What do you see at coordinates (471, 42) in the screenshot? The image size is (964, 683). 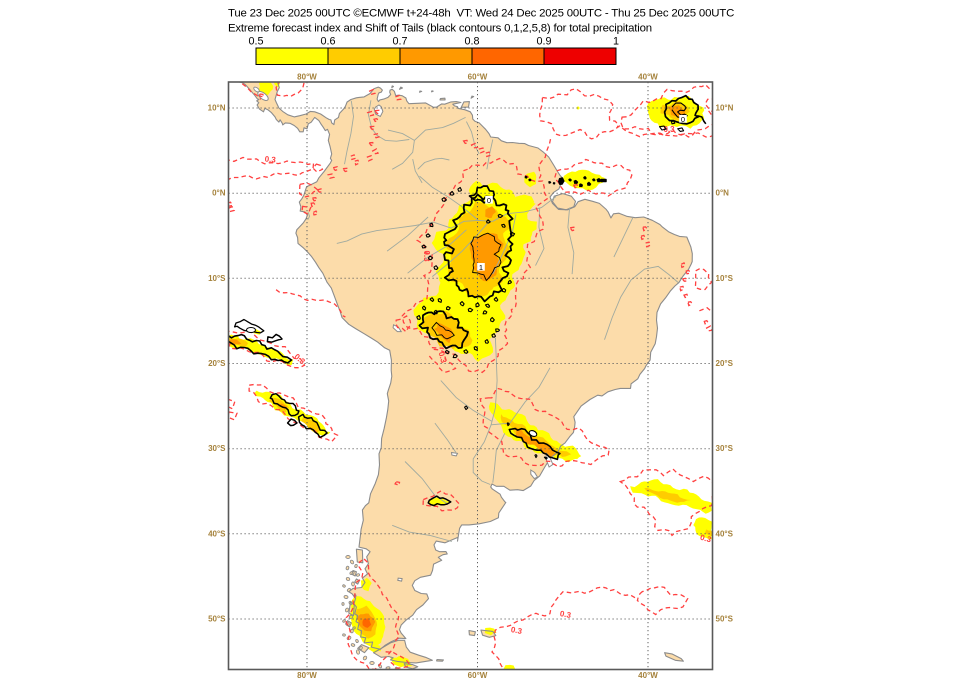 I see `svg-text: 0.8` at bounding box center [471, 42].